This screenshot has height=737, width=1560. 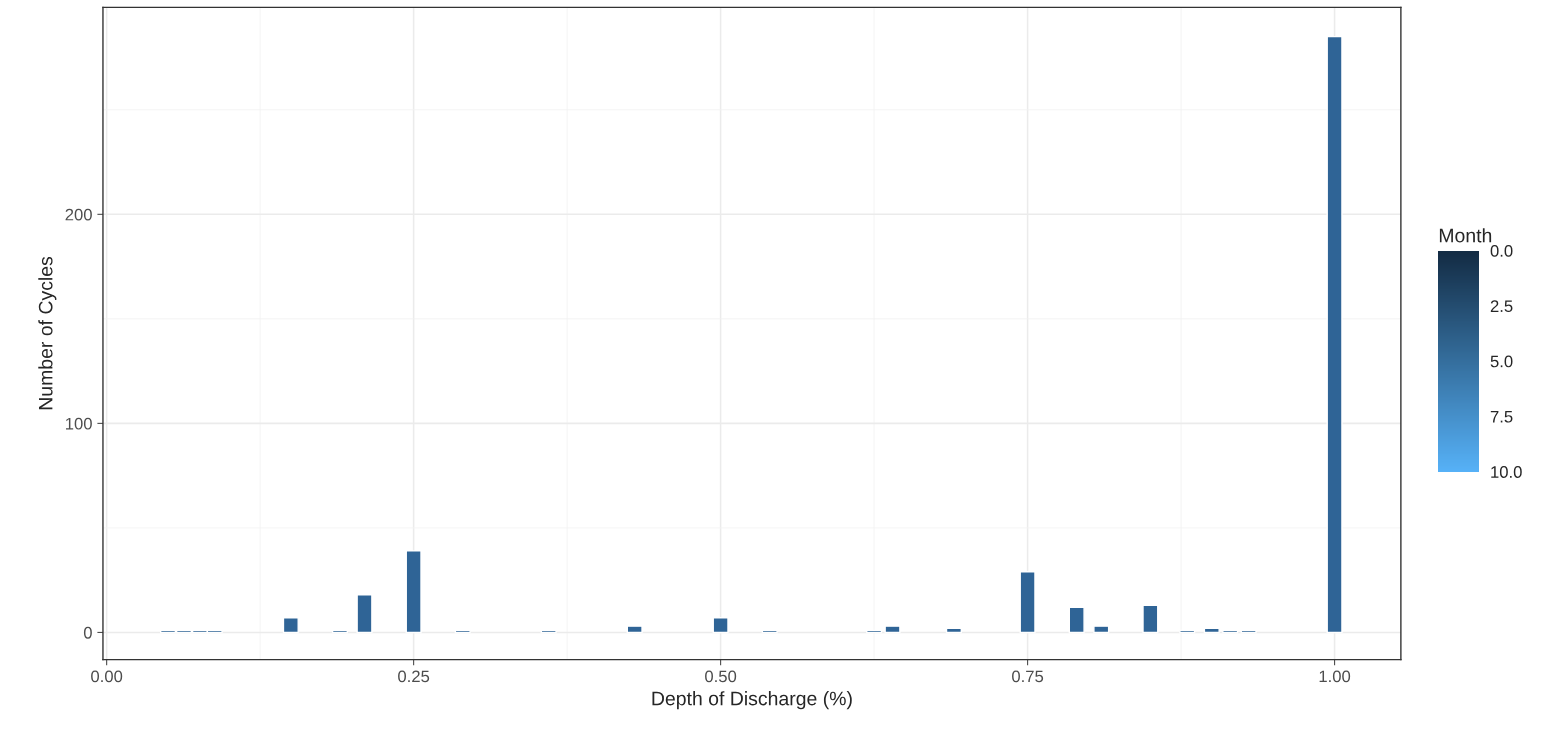 I want to click on x-axis-title: Depth of Discharge (%), so click(x=752, y=700).